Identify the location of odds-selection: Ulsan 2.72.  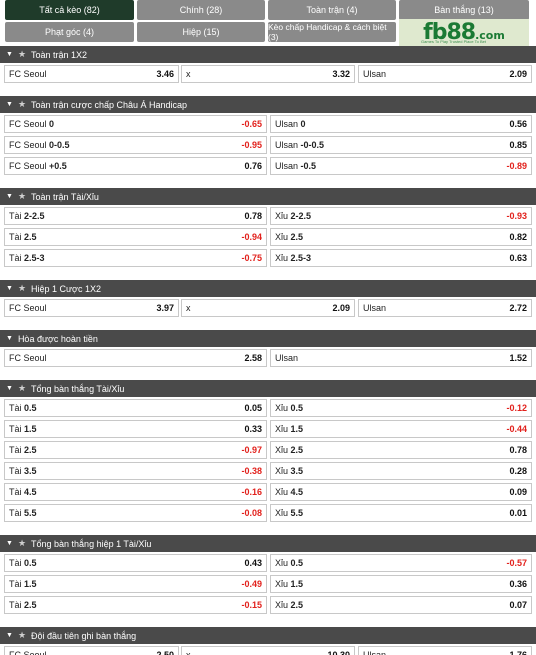
(445, 308).